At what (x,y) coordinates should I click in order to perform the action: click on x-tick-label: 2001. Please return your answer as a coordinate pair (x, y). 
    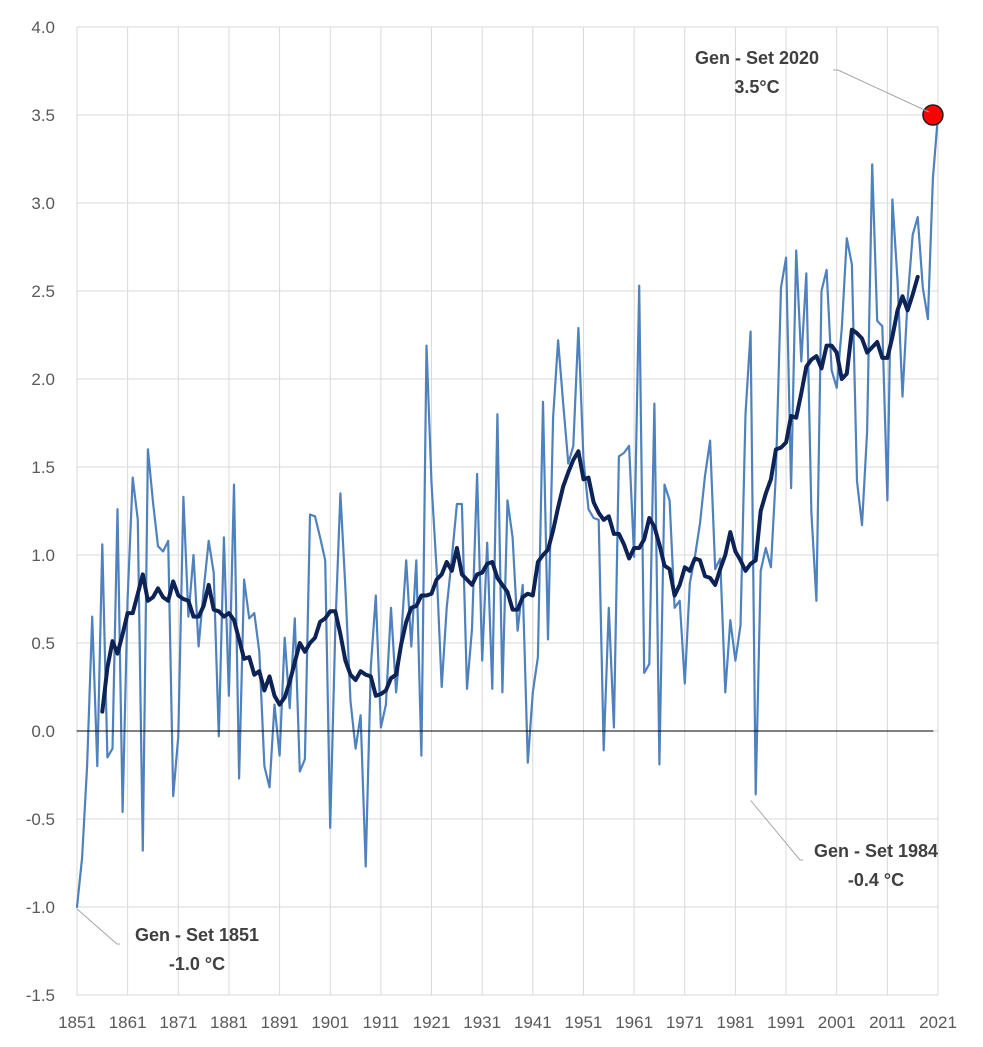
    Looking at the image, I should click on (837, 1022).